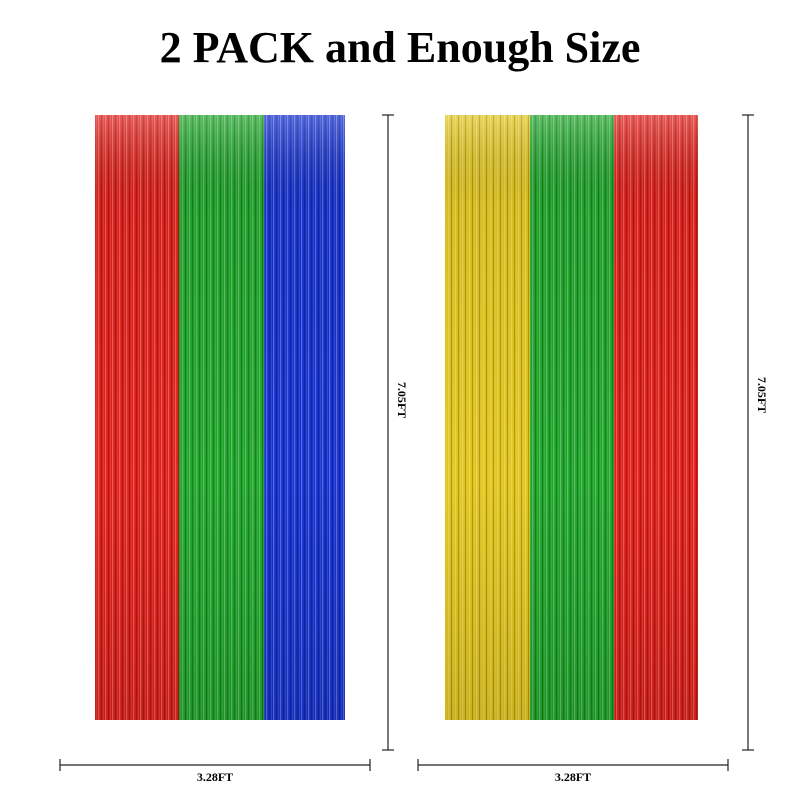 The image size is (800, 800). I want to click on title: 2 PACK and Enough Size, so click(400, 47).